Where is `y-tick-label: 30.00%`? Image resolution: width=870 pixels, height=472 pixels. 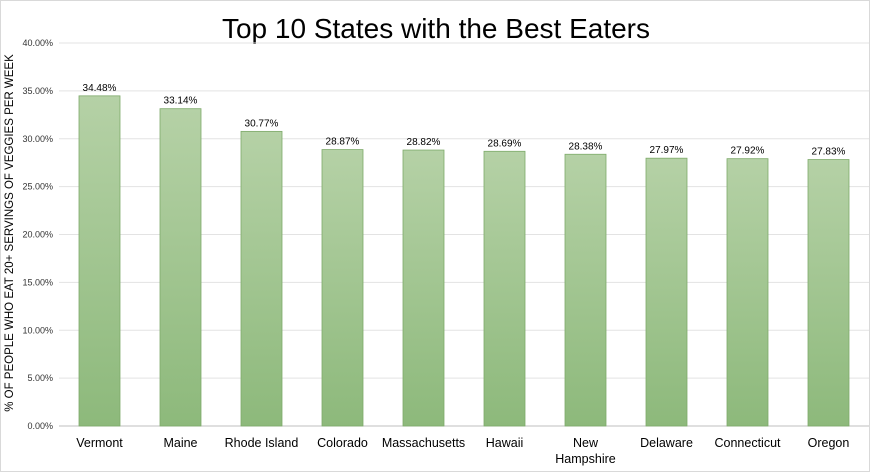 y-tick-label: 30.00% is located at coordinates (37, 139).